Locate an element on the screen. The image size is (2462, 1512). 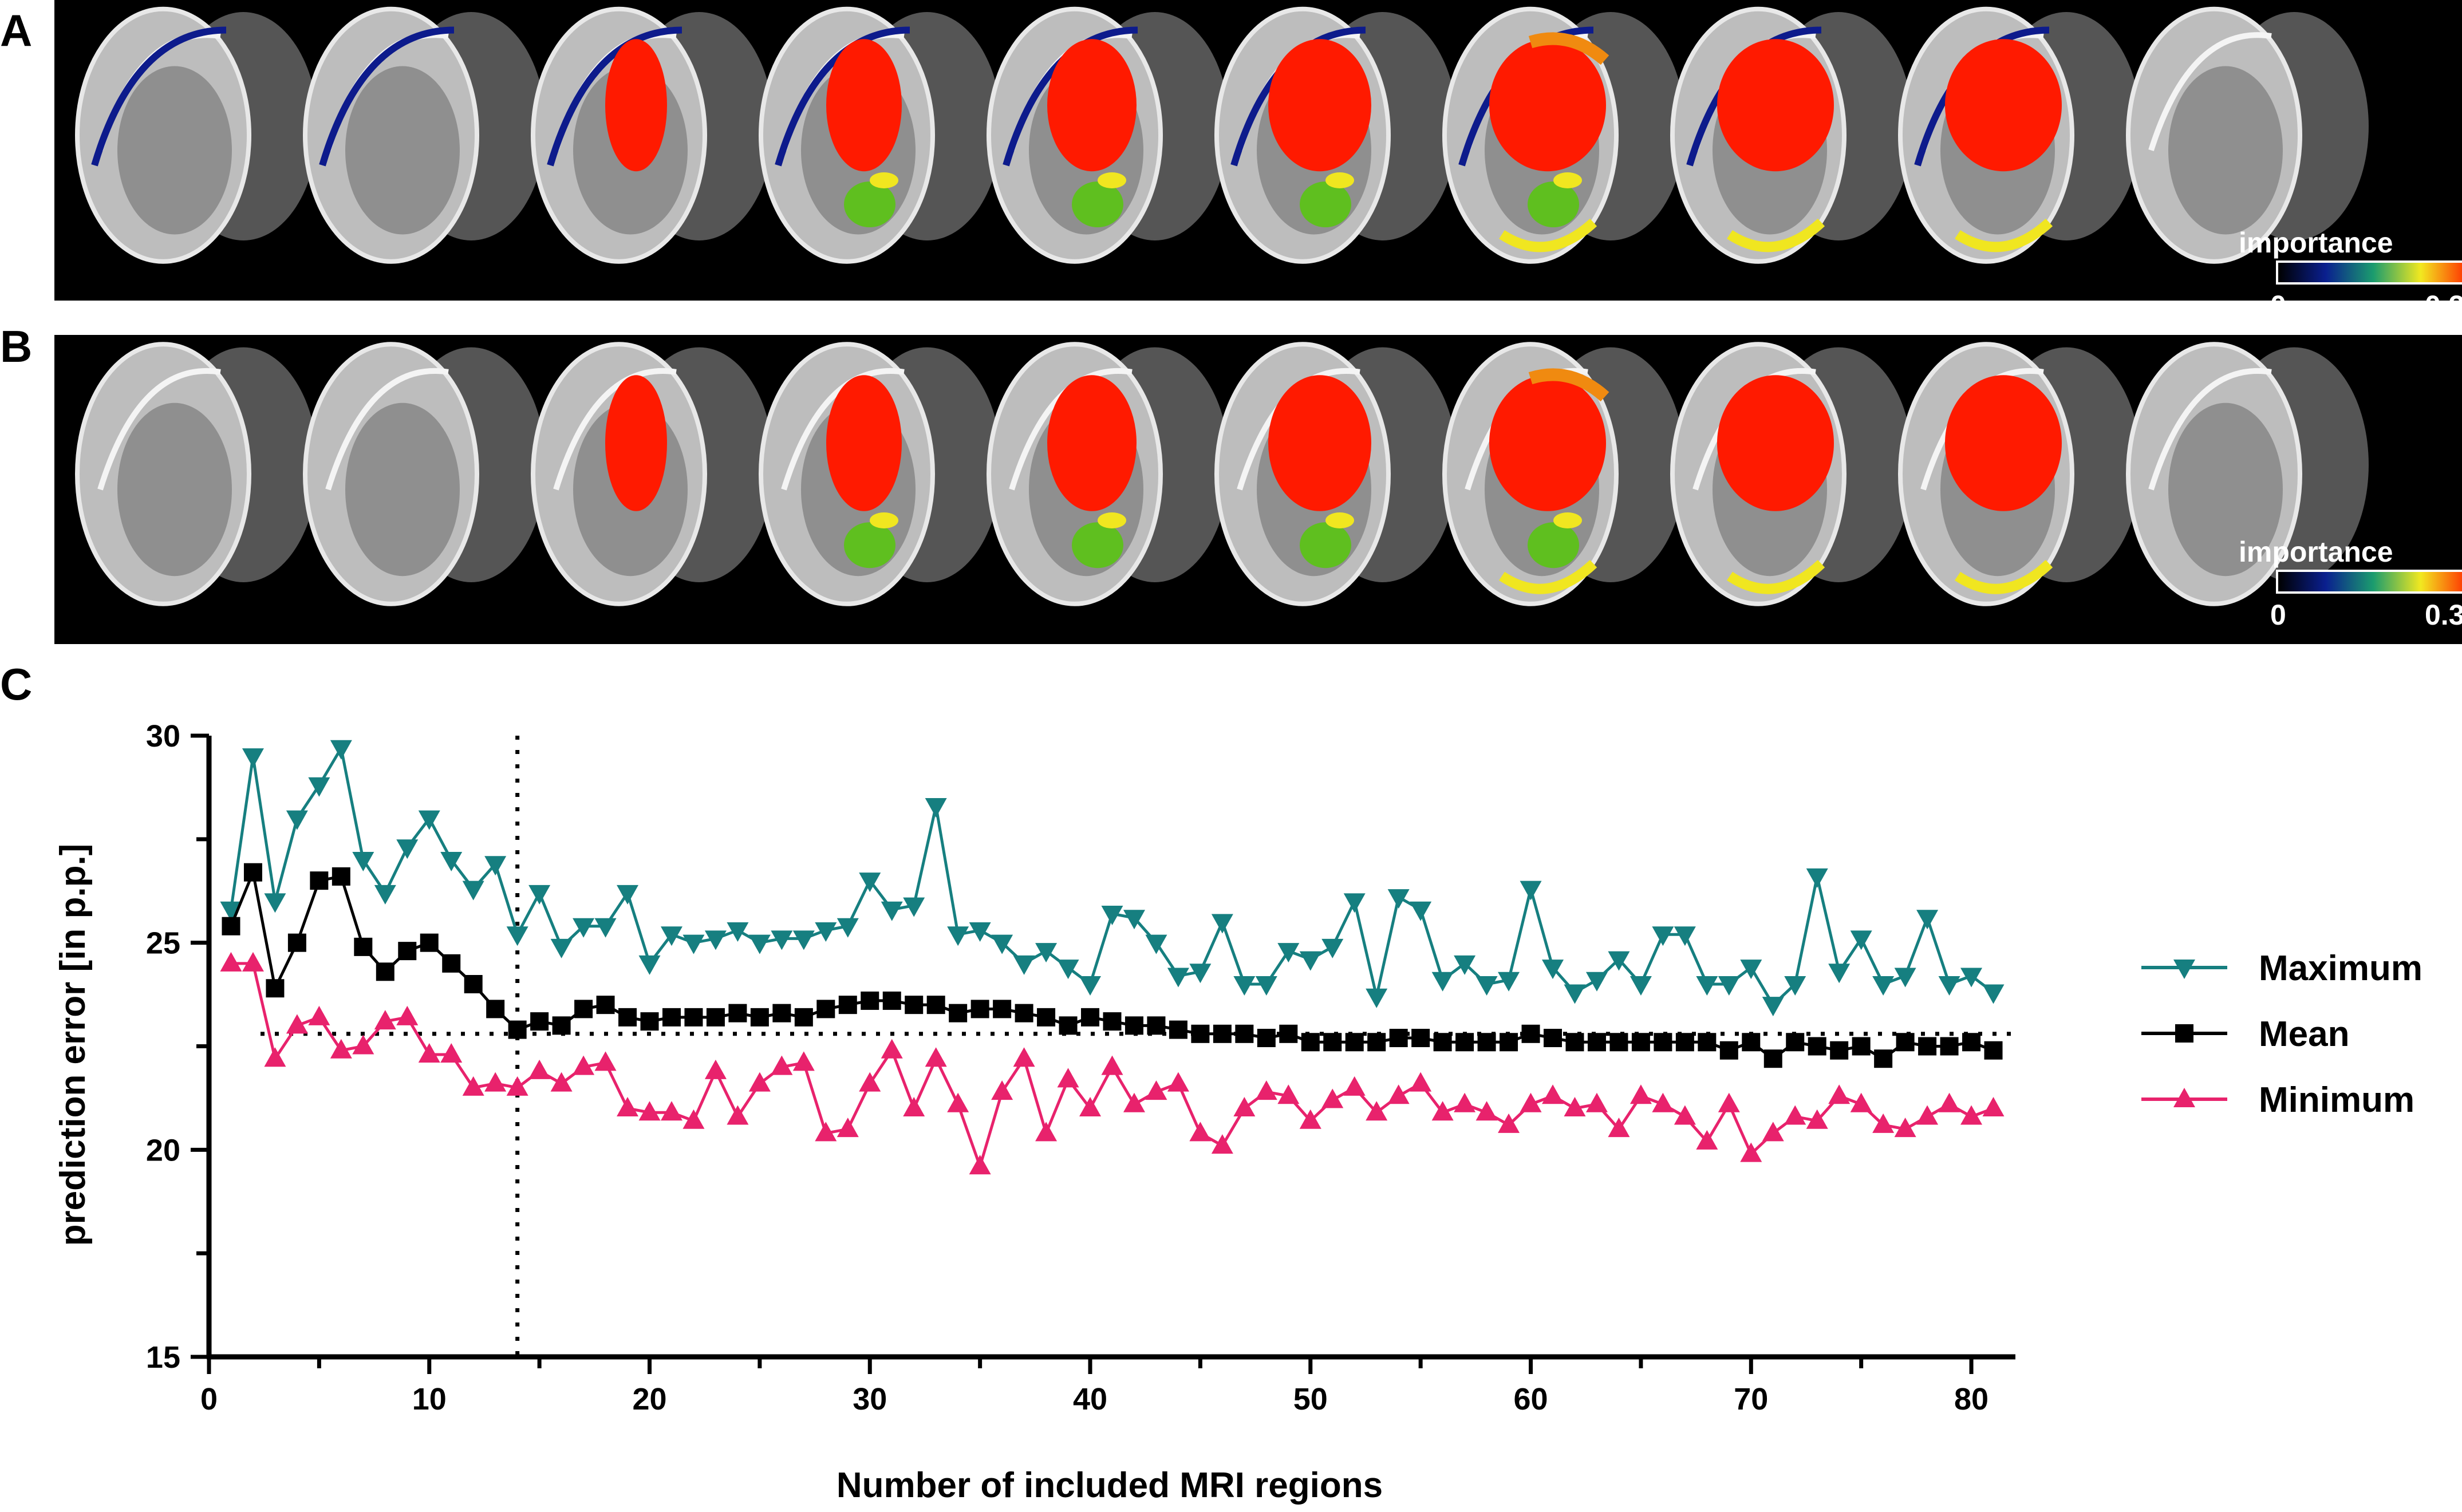
x-tick-label: 40 is located at coordinates (1090, 1399).